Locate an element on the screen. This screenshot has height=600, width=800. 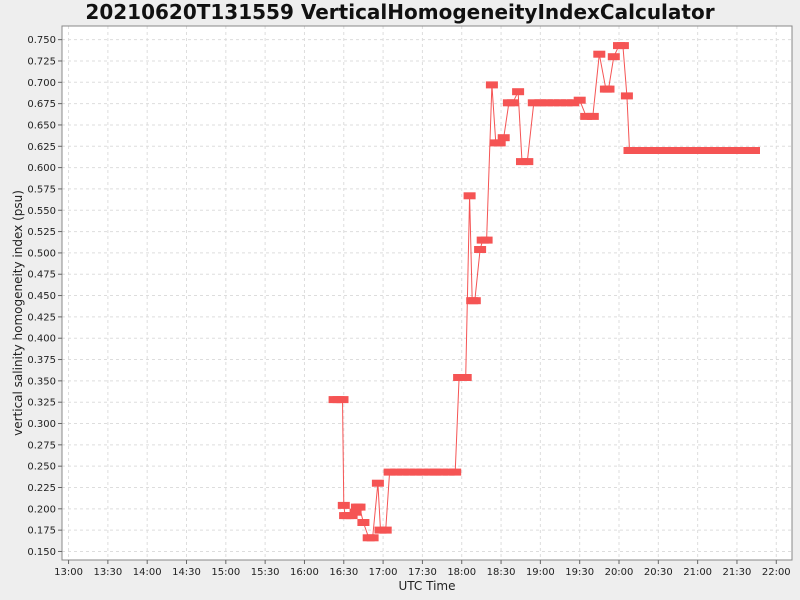
y-tick-label: 0.400 is located at coordinates (41, 339).